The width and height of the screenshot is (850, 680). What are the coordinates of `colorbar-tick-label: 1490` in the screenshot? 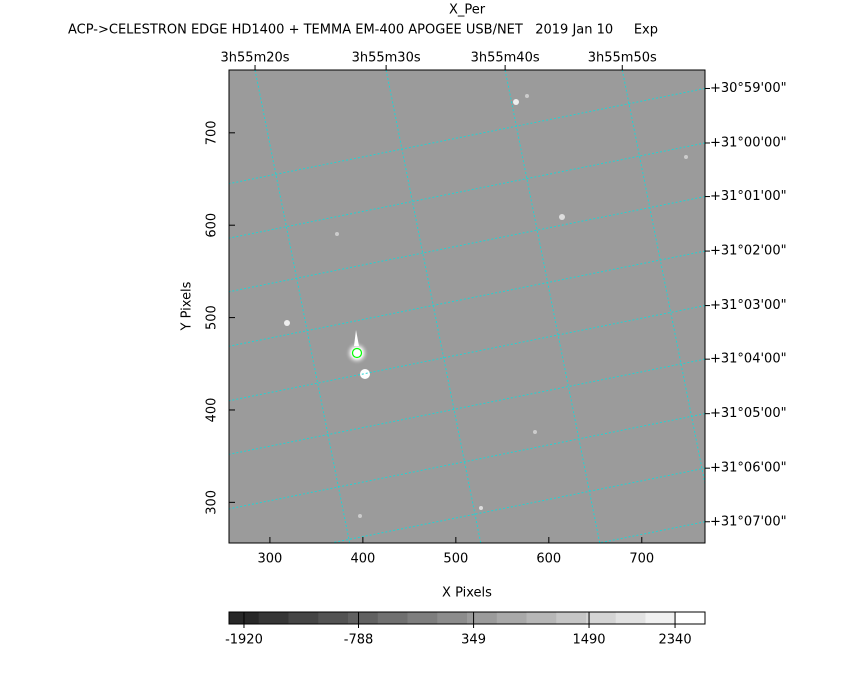 It's located at (588, 640).